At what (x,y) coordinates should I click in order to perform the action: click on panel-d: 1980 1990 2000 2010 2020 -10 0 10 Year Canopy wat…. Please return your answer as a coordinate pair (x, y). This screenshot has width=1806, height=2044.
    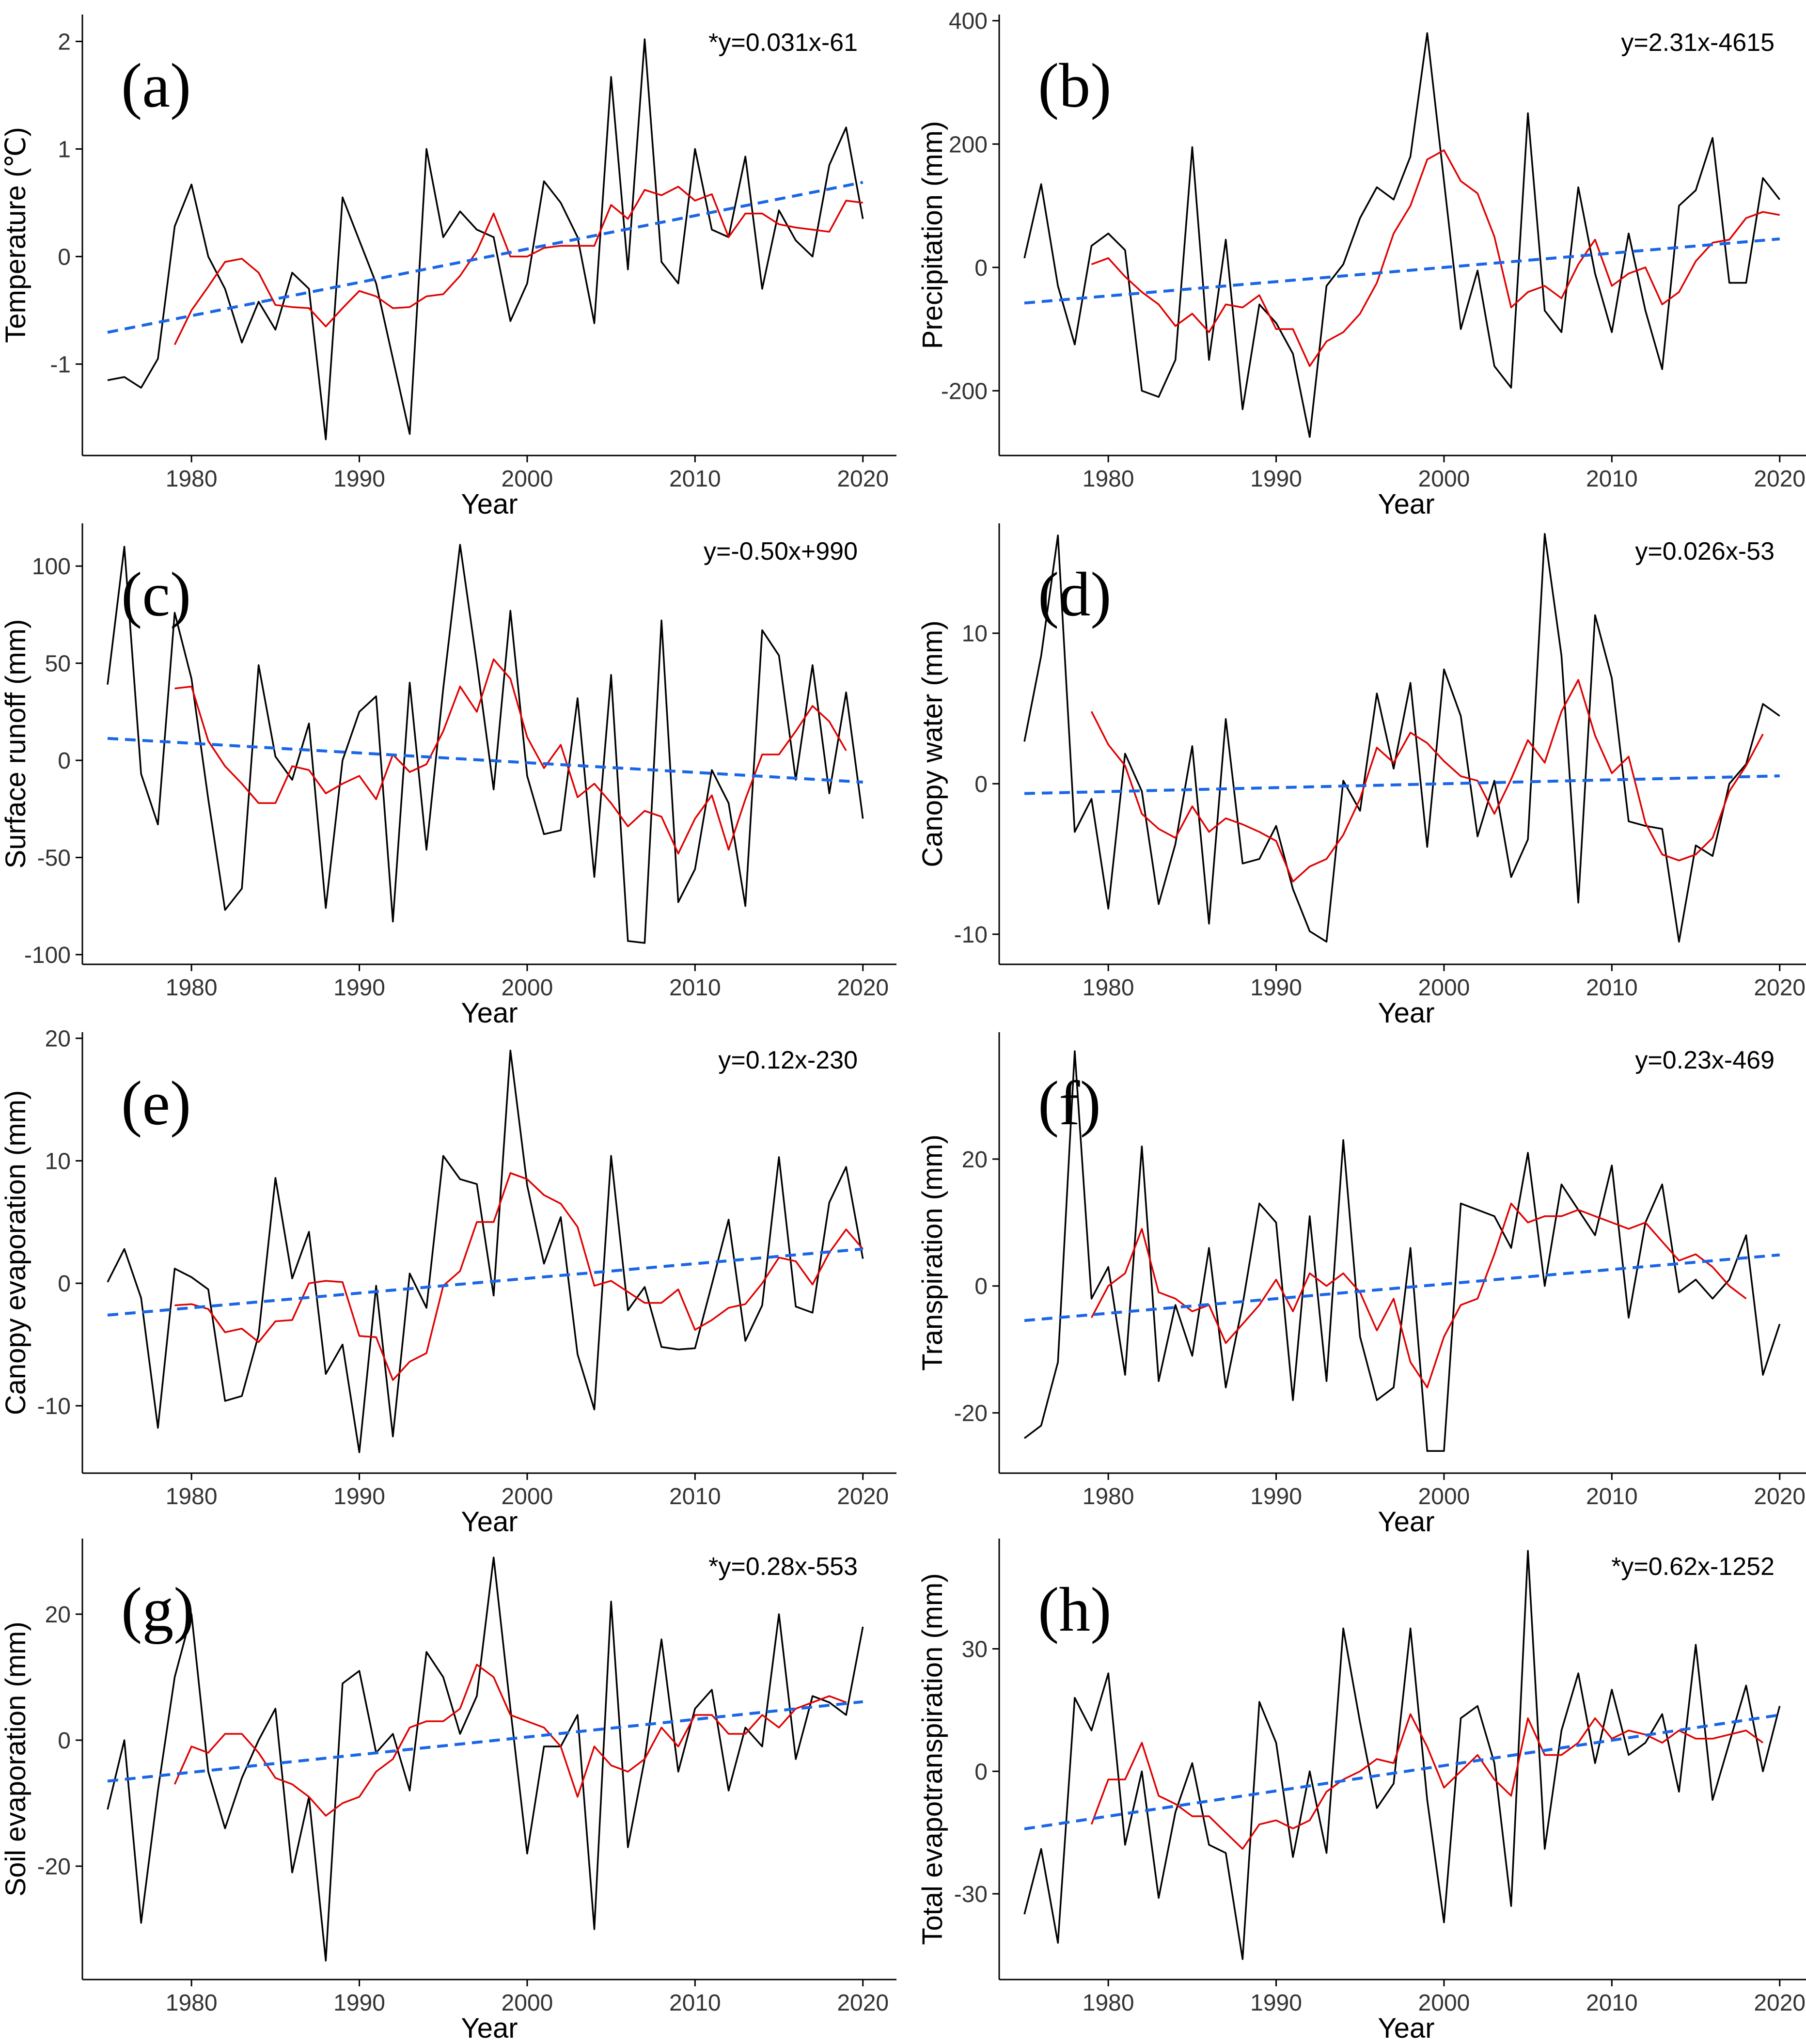
    Looking at the image, I should click on (1361, 776).